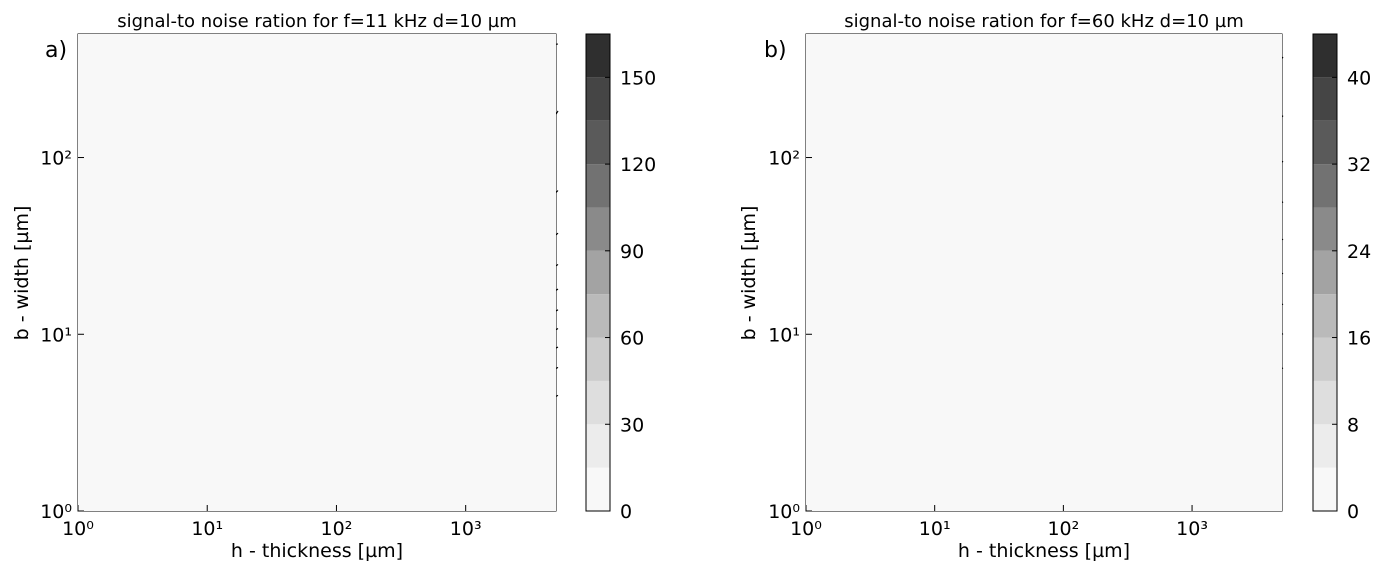 The width and height of the screenshot is (1389, 565). I want to click on panel-b-y-axis: 10⁰ 10¹ 10², so click(790, 335).